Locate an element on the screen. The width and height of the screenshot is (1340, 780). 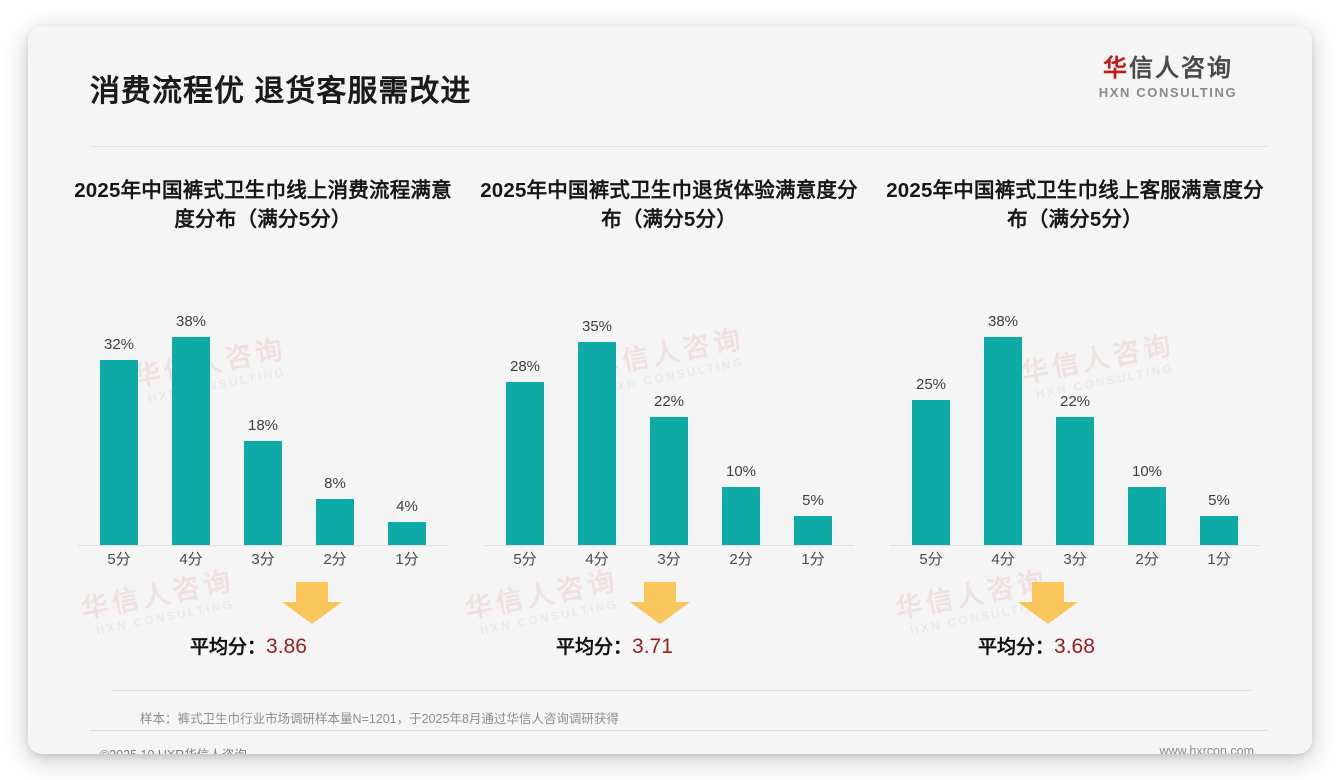
bar-value-label: 35% is located at coordinates (597, 326).